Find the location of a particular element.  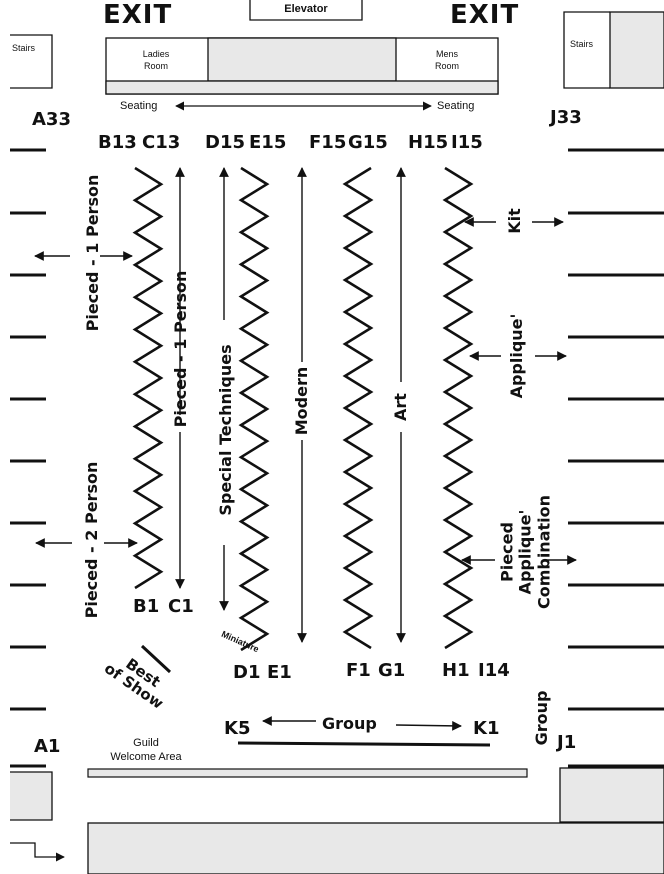

row-label-j33: J33 is located at coordinates (566, 117).